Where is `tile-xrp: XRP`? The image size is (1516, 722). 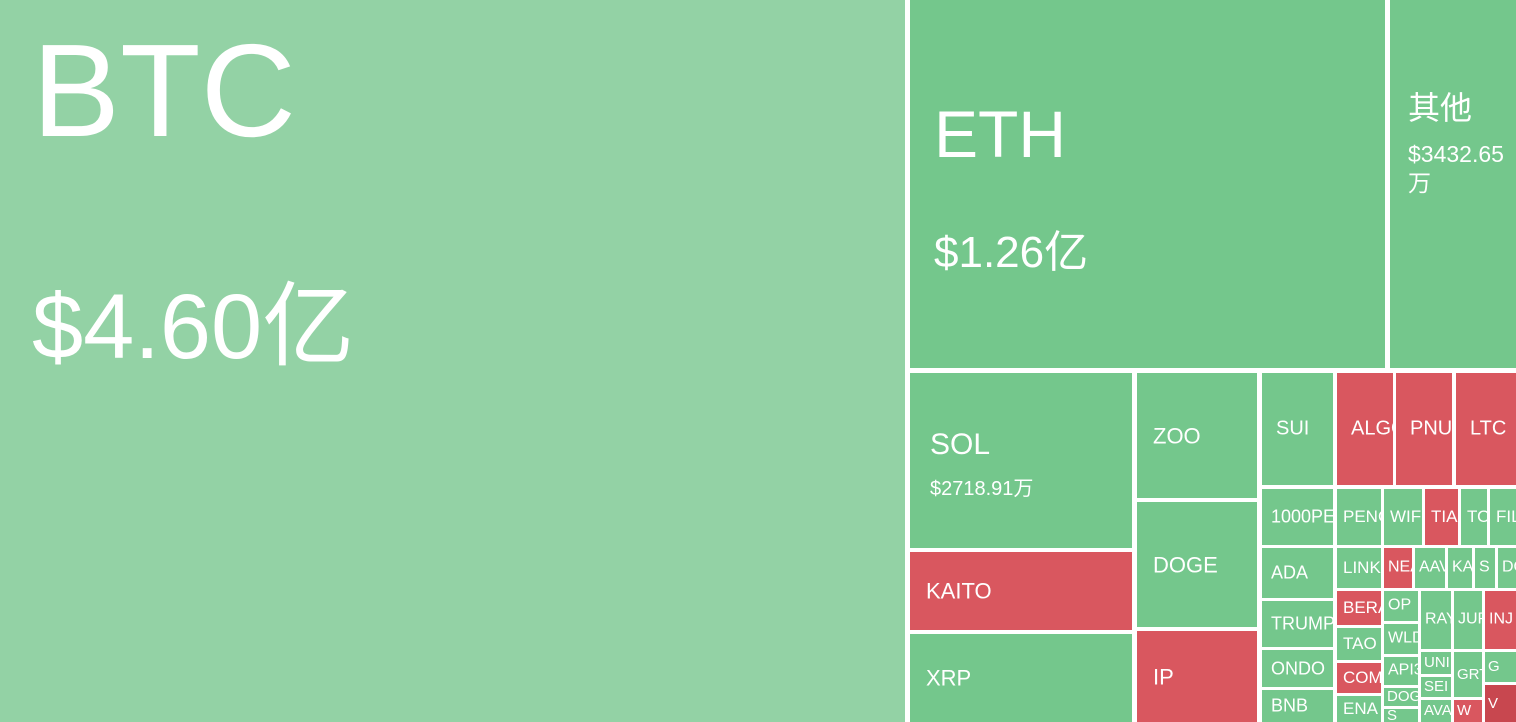
tile-xrp: XRP is located at coordinates (1021, 678).